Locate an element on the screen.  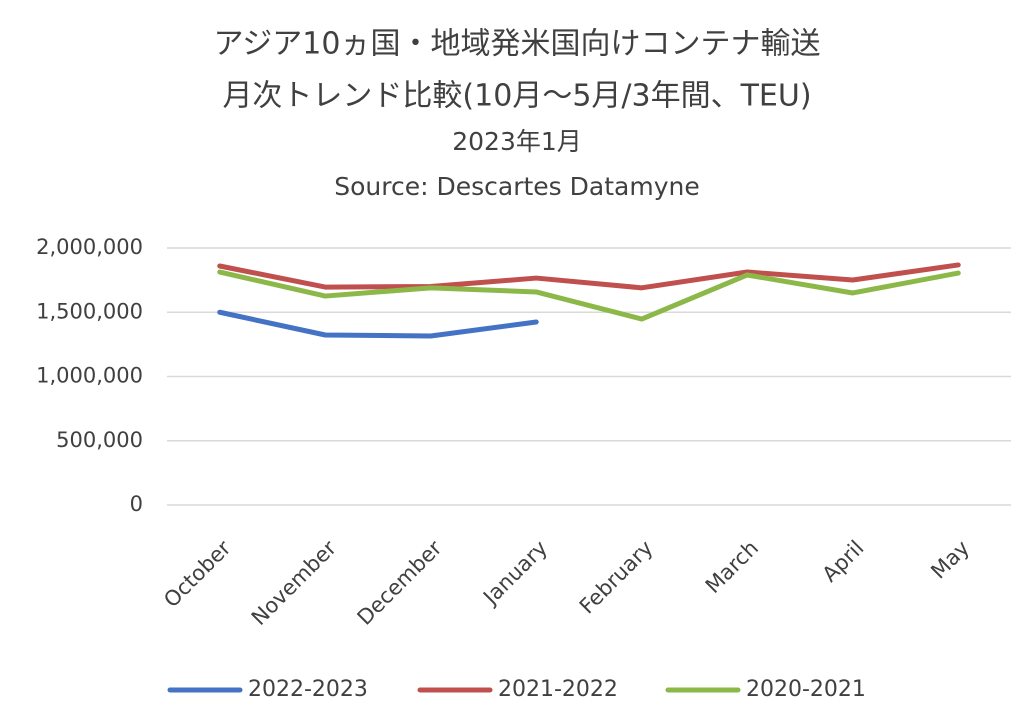
legend-label: 2020-2021 is located at coordinates (806, 689).